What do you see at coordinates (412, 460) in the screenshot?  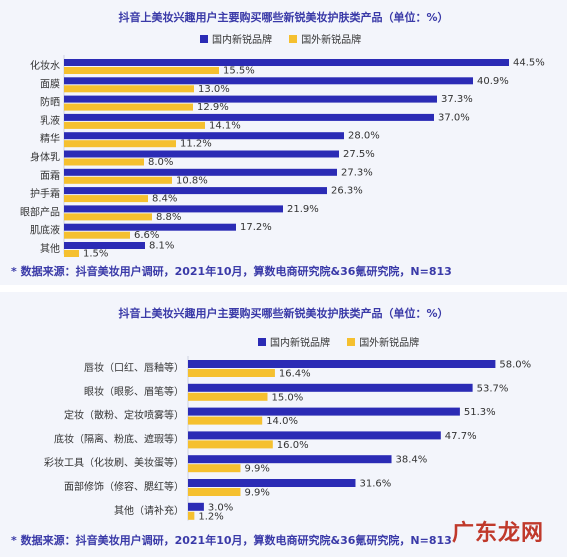 I see `data-label-domestic: 38.4%` at bounding box center [412, 460].